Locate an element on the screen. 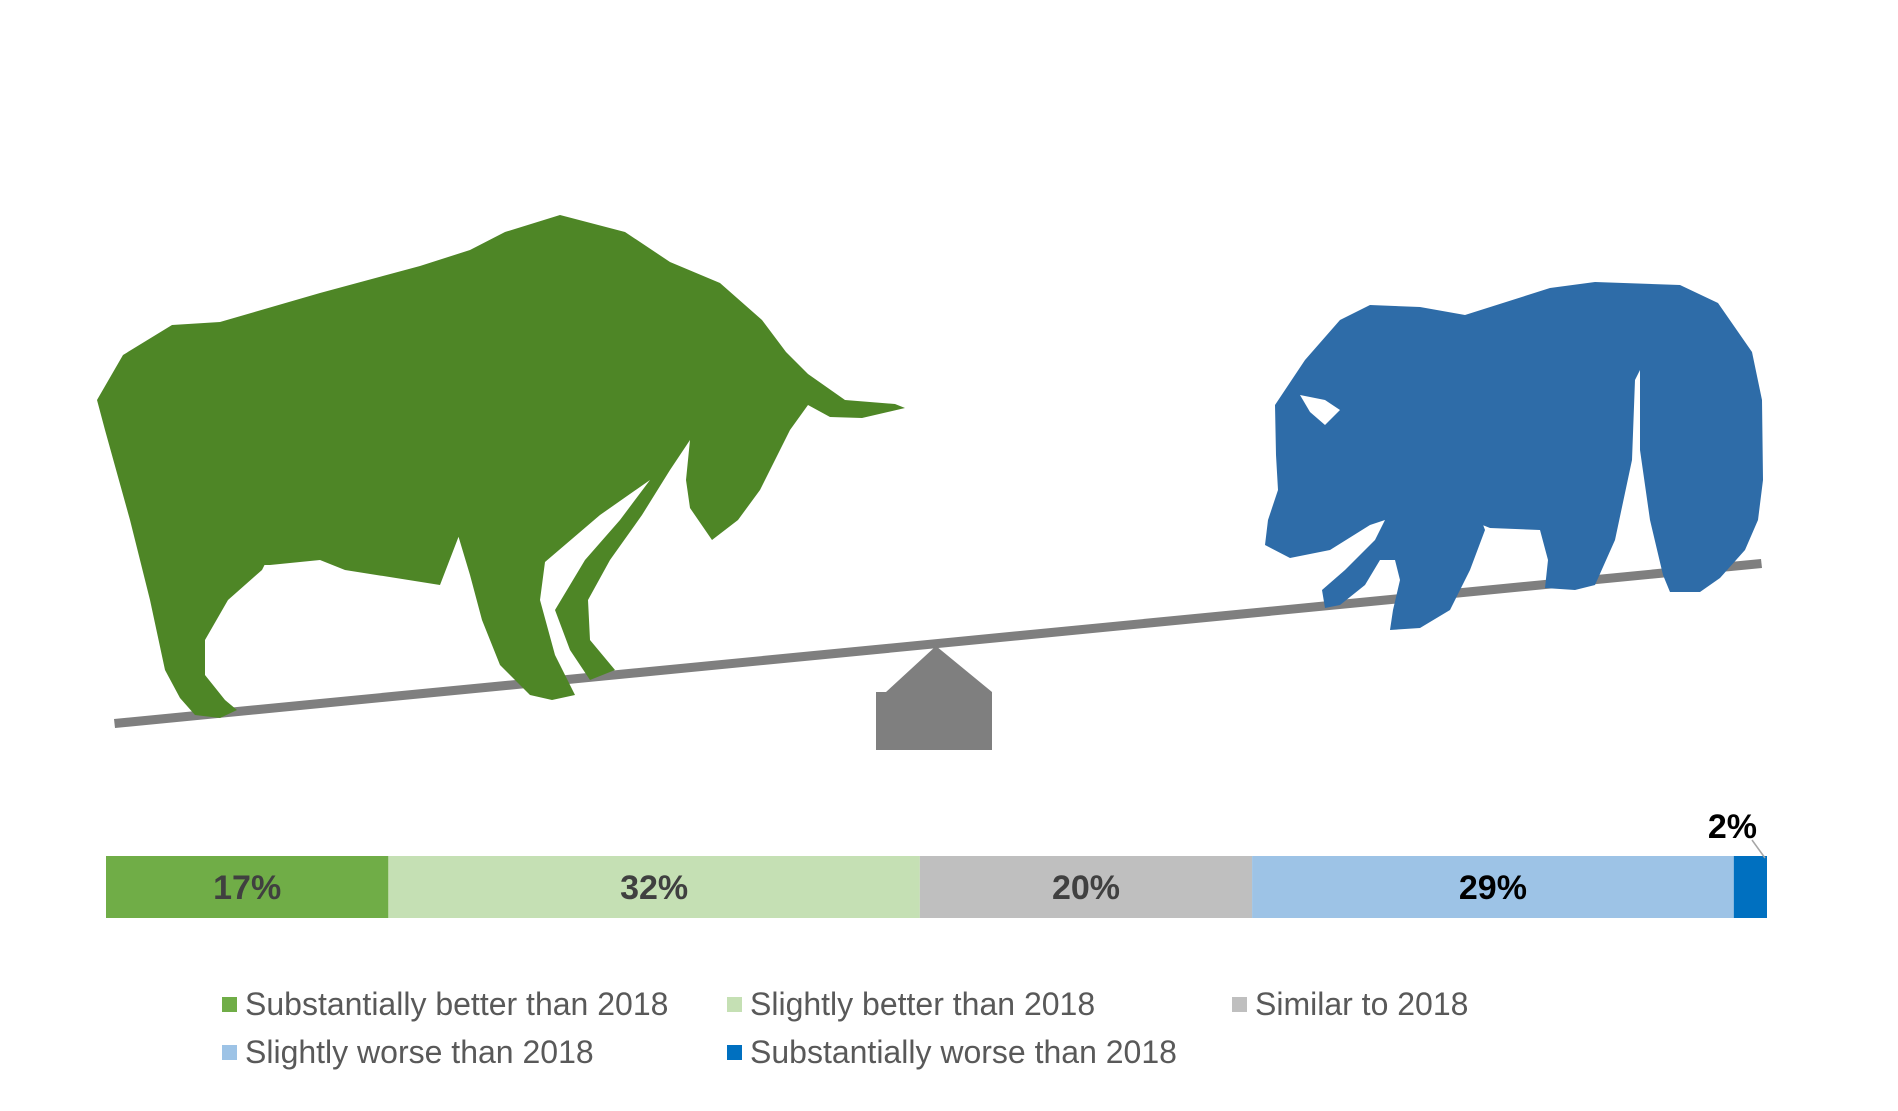  legend-item: Slightly worse than 2018 is located at coordinates (408, 1052).